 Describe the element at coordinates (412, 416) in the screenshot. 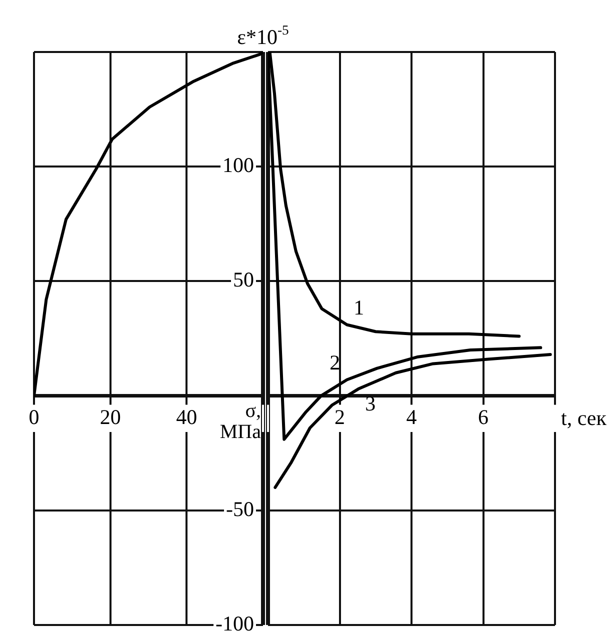

I see `x-tick-label: 4` at that location.